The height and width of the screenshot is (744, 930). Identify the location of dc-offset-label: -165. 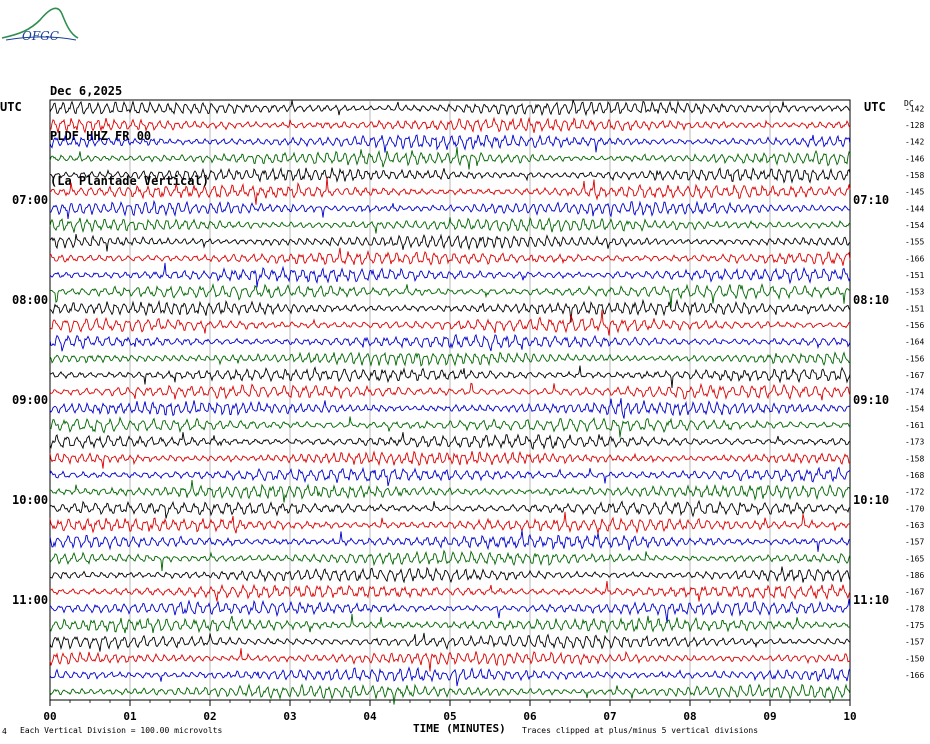
(914, 558).